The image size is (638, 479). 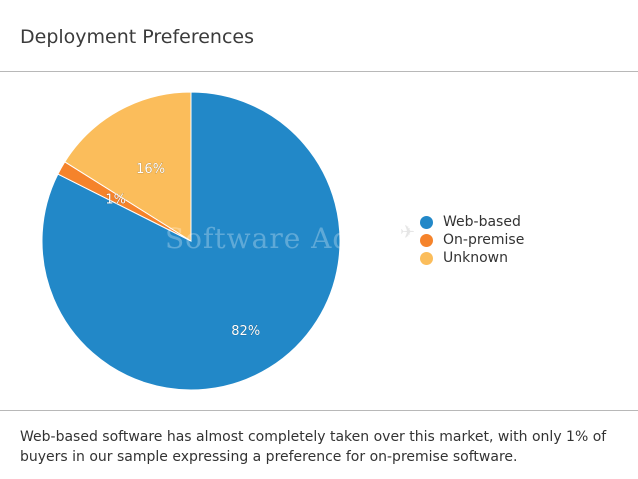 I want to click on legend-label-on-premise: On-premise, so click(x=484, y=240).